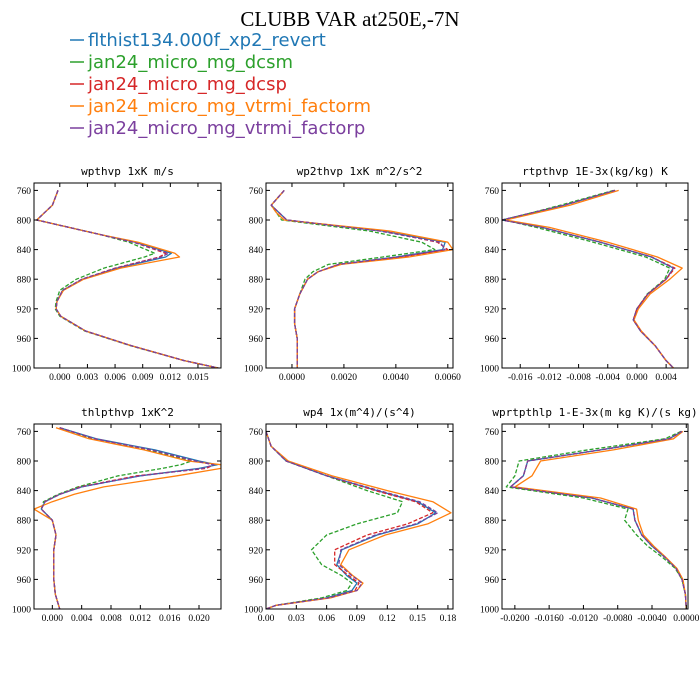 Image resolution: width=700 pixels, height=700 pixels. Describe the element at coordinates (607, 378) in the screenshot. I see `x-tick-label: -0.004` at that location.